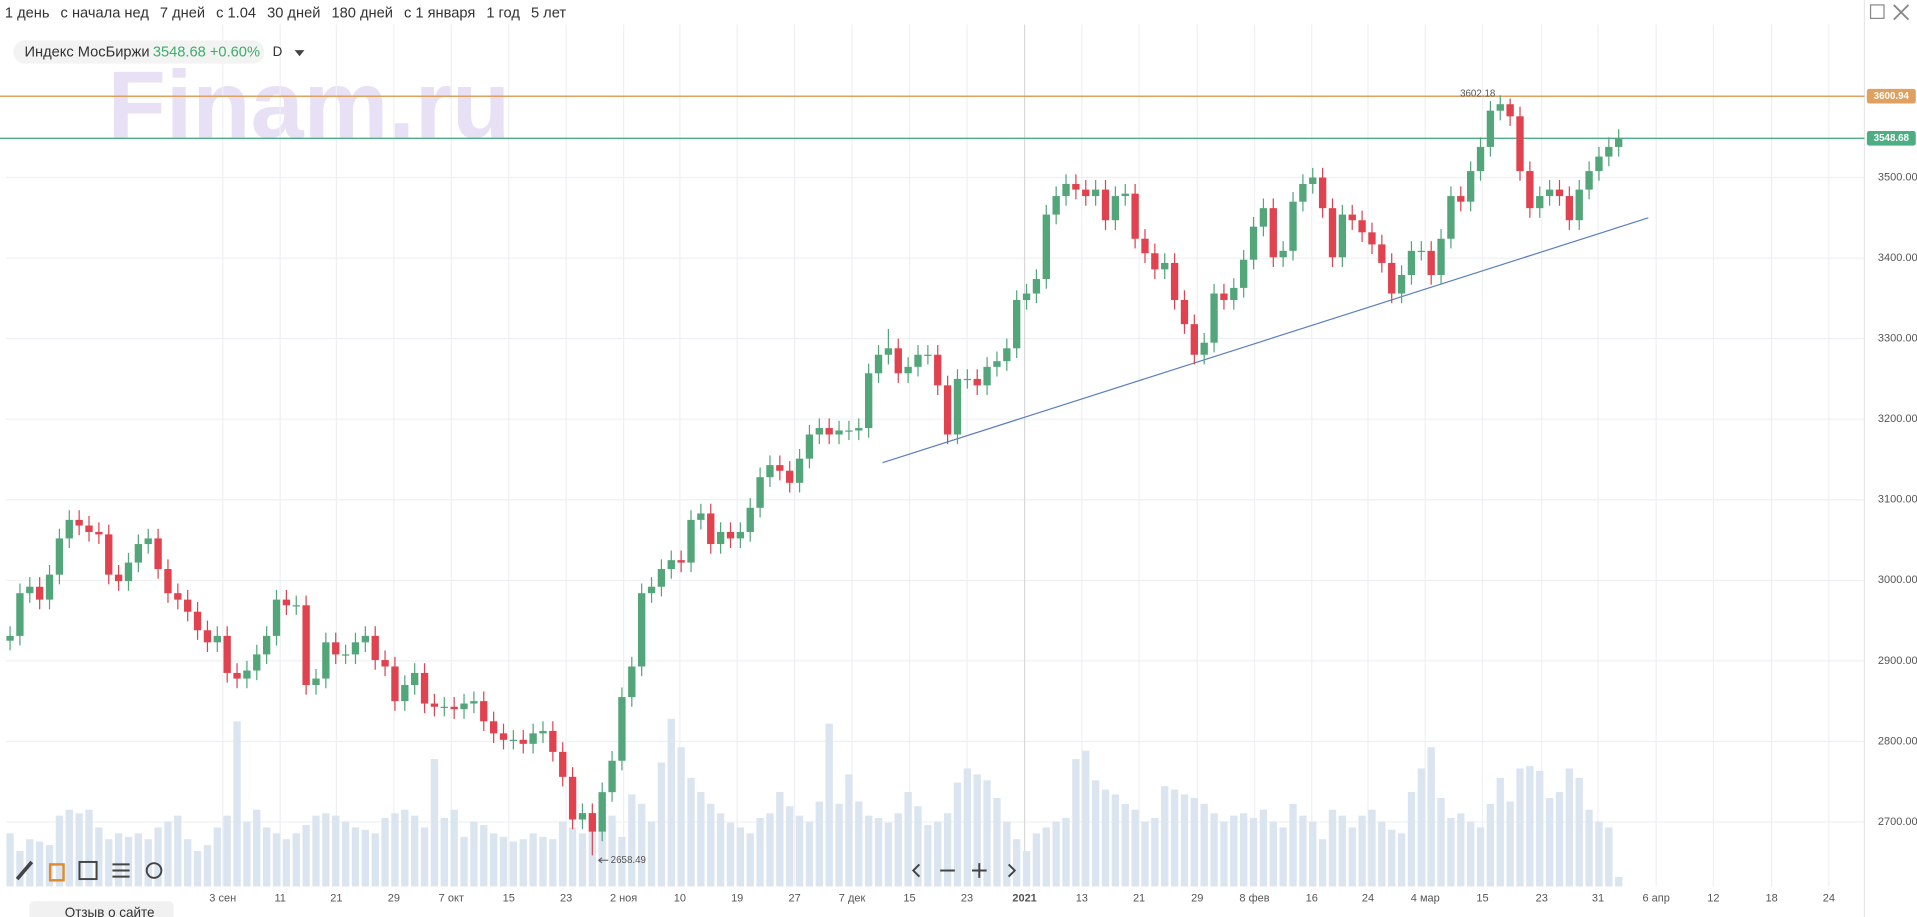  Describe the element at coordinates (439, 13) in the screenshot. I see `range-button: с 1 января` at that location.